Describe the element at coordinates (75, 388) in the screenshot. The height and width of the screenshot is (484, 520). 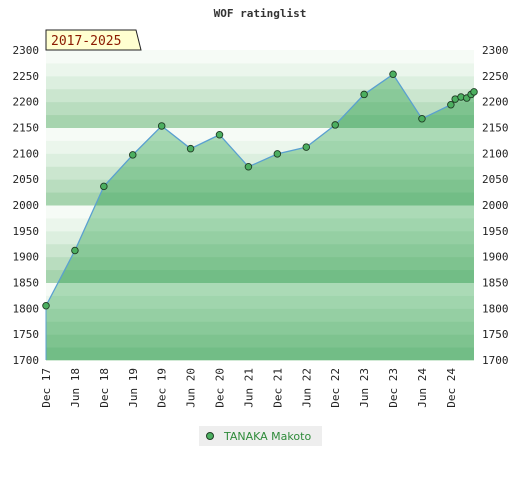
I see `x-tick-label: Jun 18` at that location.